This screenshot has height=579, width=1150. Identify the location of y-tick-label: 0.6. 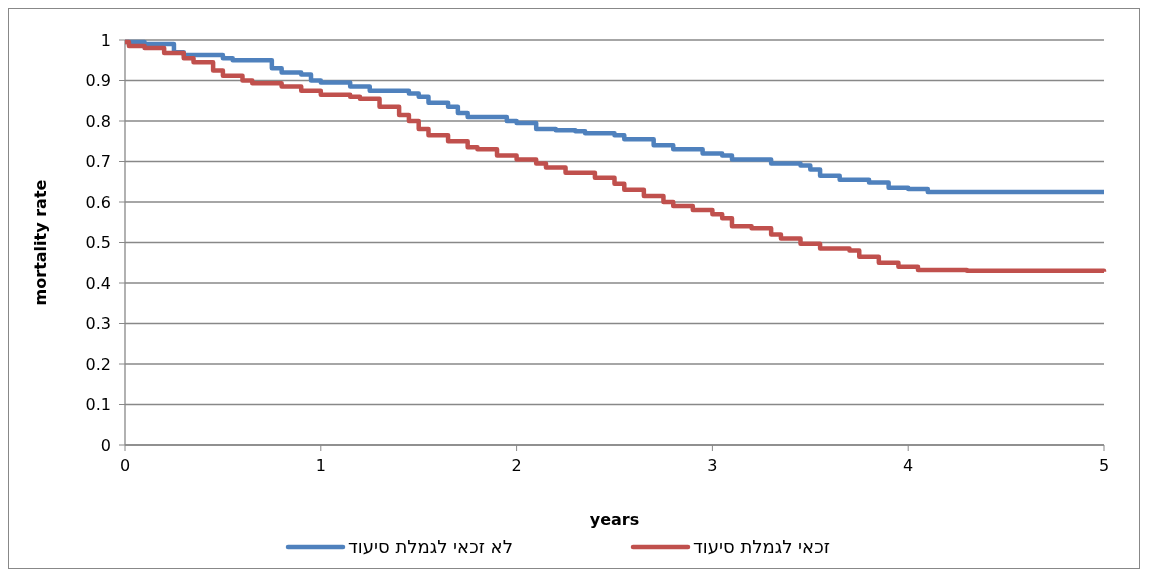
(98, 202).